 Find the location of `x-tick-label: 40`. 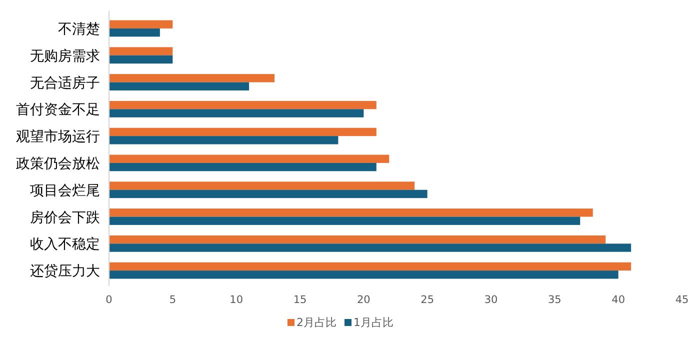

x-tick-label: 40 is located at coordinates (619, 300).